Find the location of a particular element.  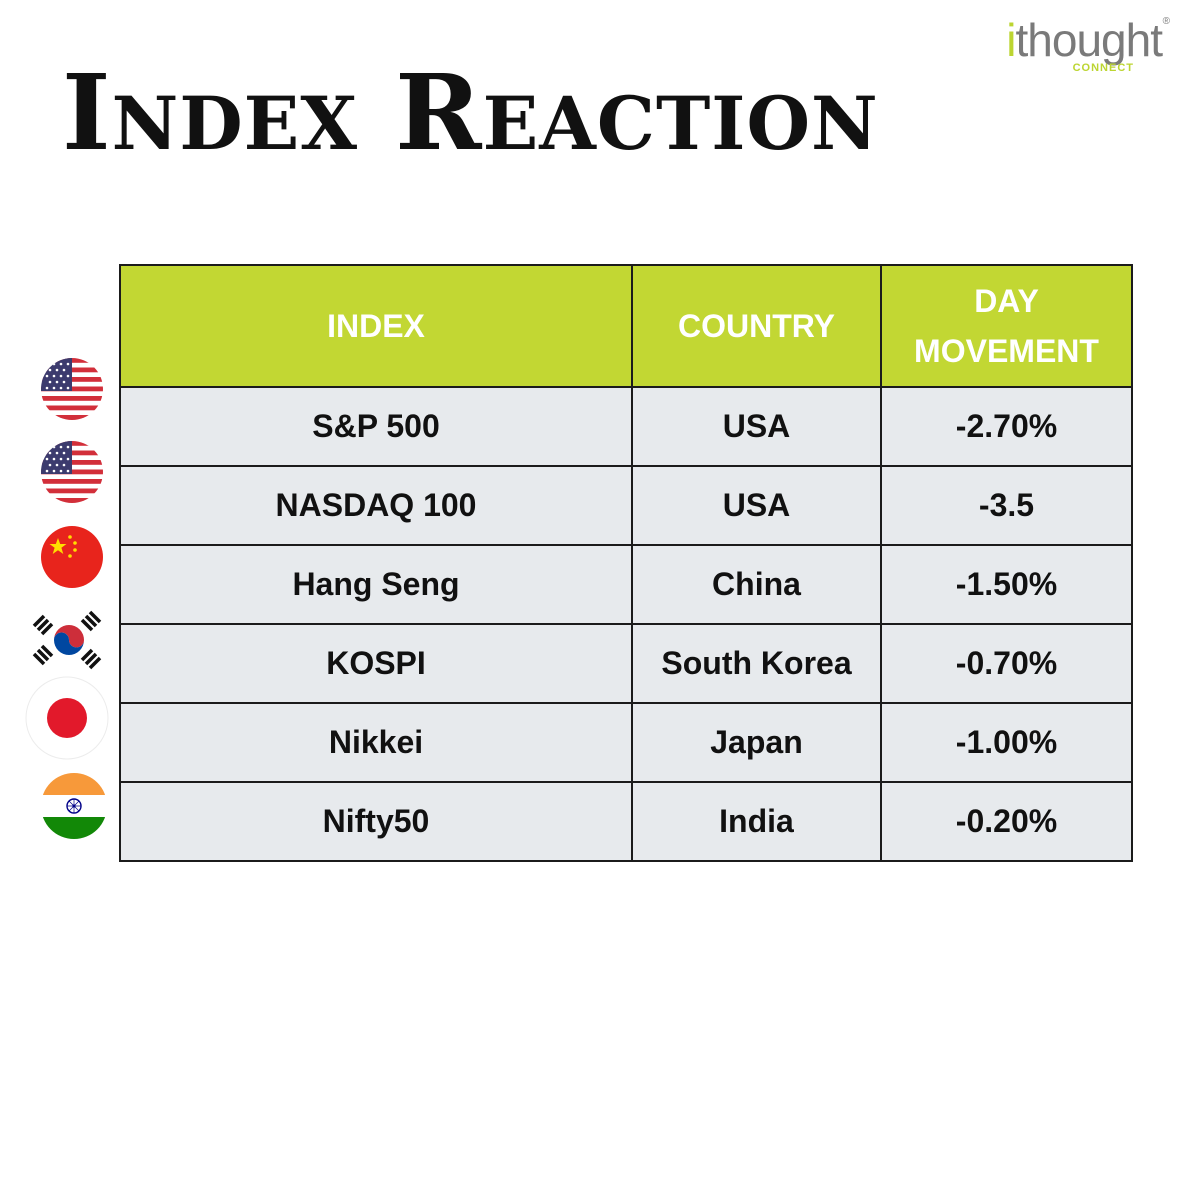

table-row: Nikkei Japan -1.00% is located at coordinates (626, 742).